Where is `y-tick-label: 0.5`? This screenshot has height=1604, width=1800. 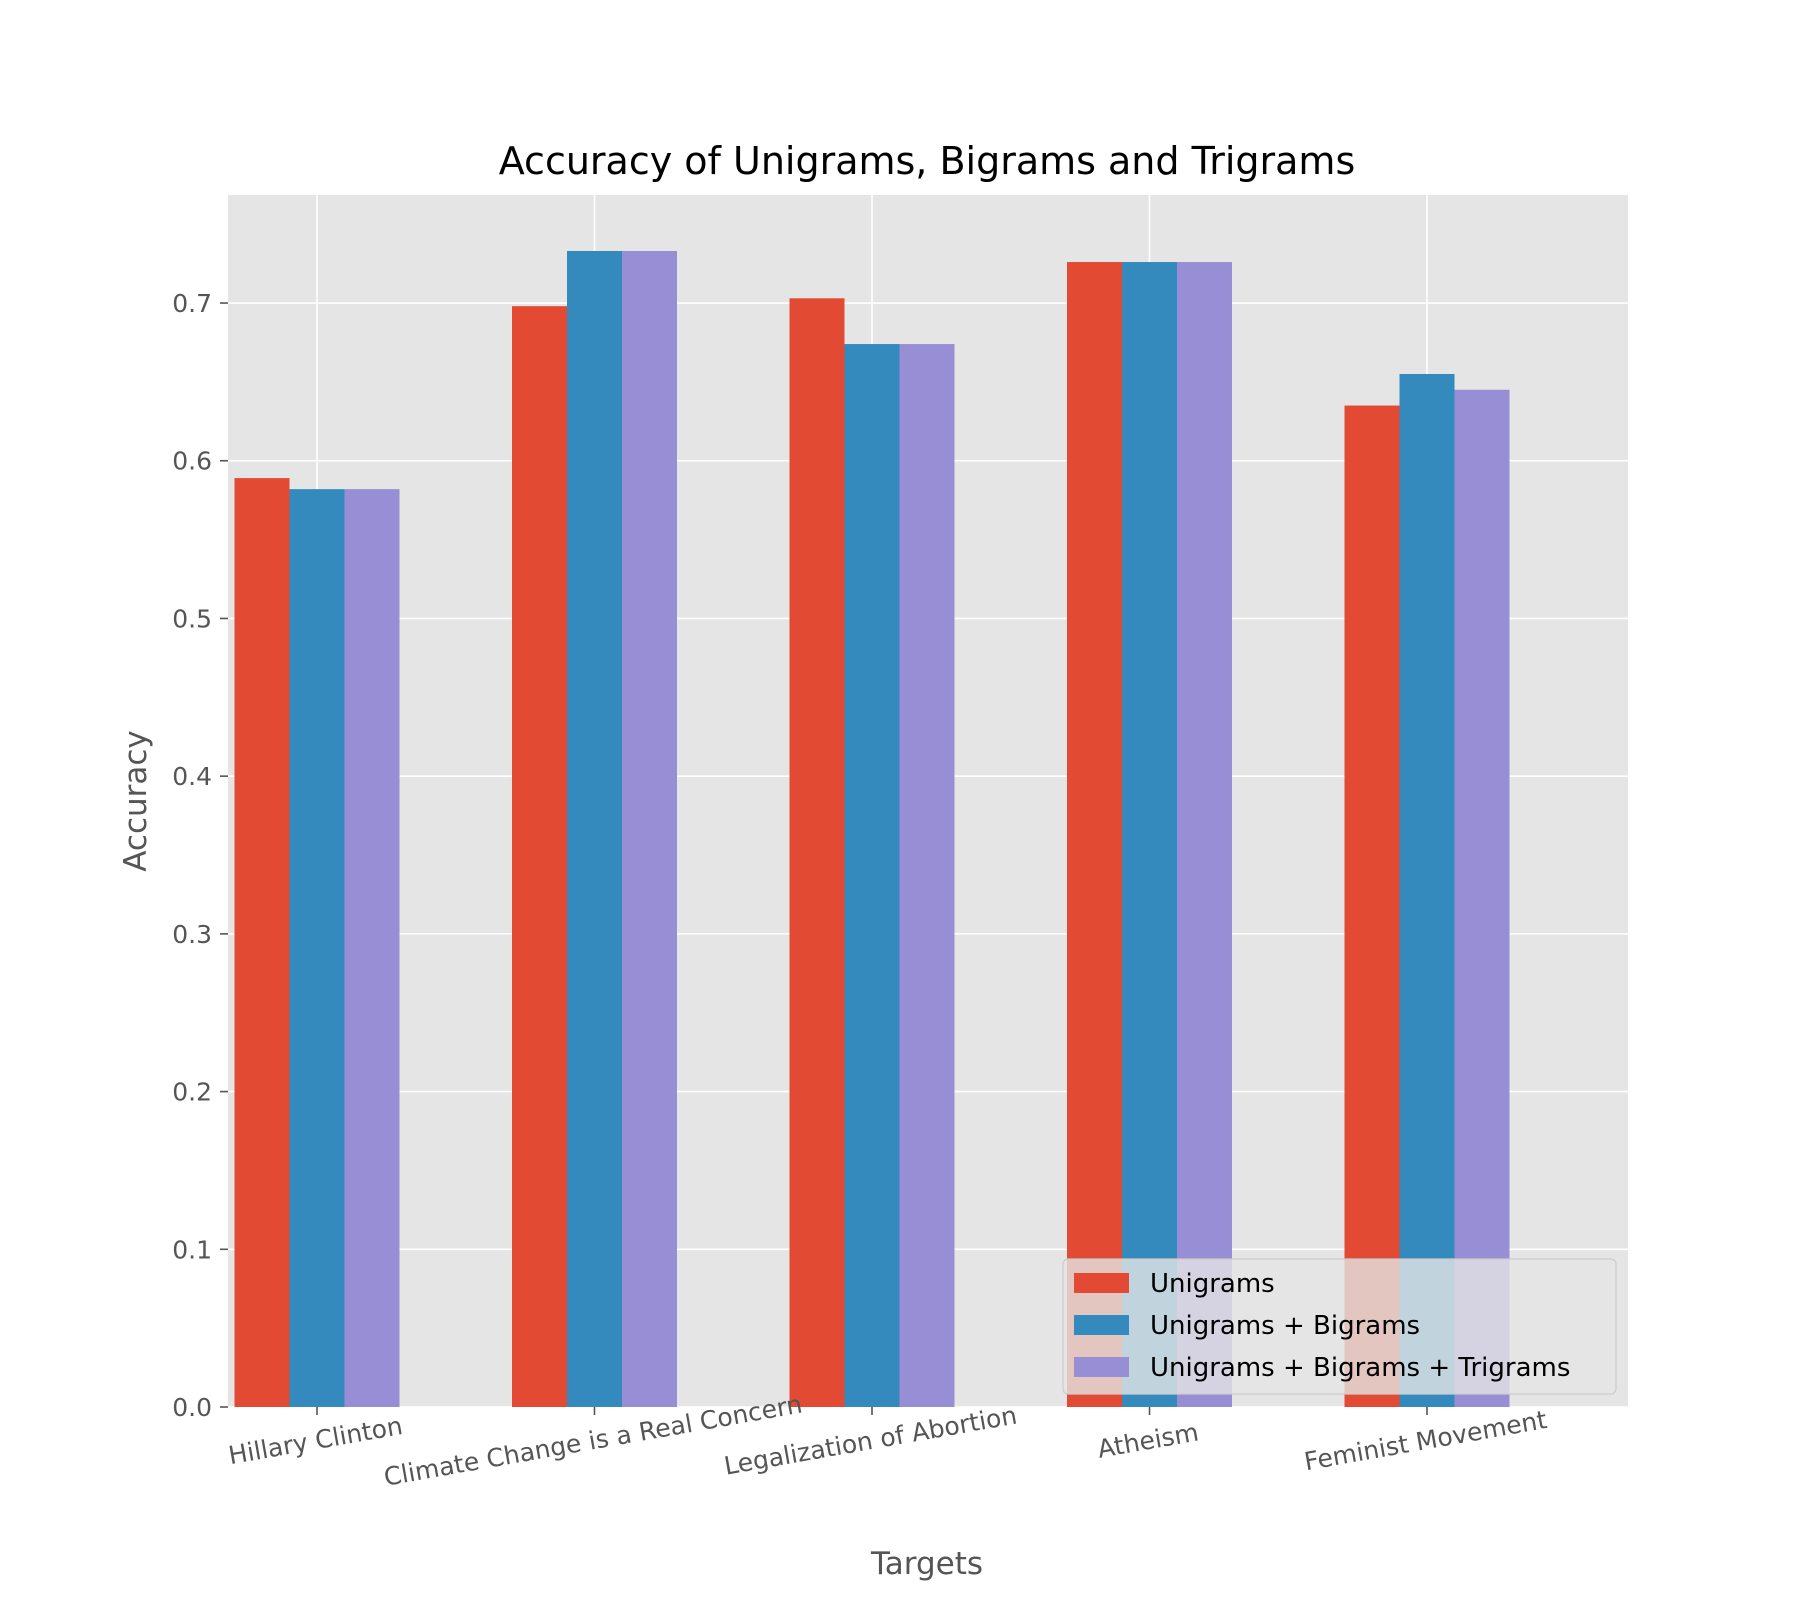
y-tick-label: 0.5 is located at coordinates (192, 618).